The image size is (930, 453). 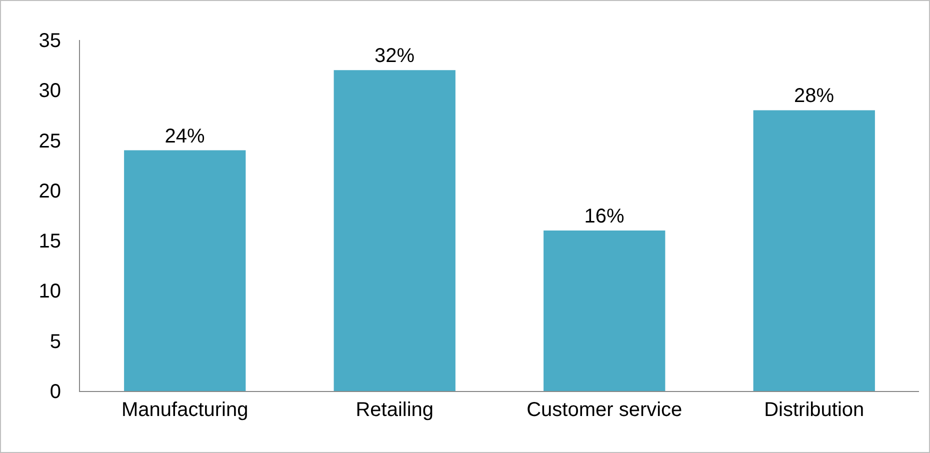 What do you see at coordinates (55, 341) in the screenshot?
I see `y-tick-label: 5` at bounding box center [55, 341].